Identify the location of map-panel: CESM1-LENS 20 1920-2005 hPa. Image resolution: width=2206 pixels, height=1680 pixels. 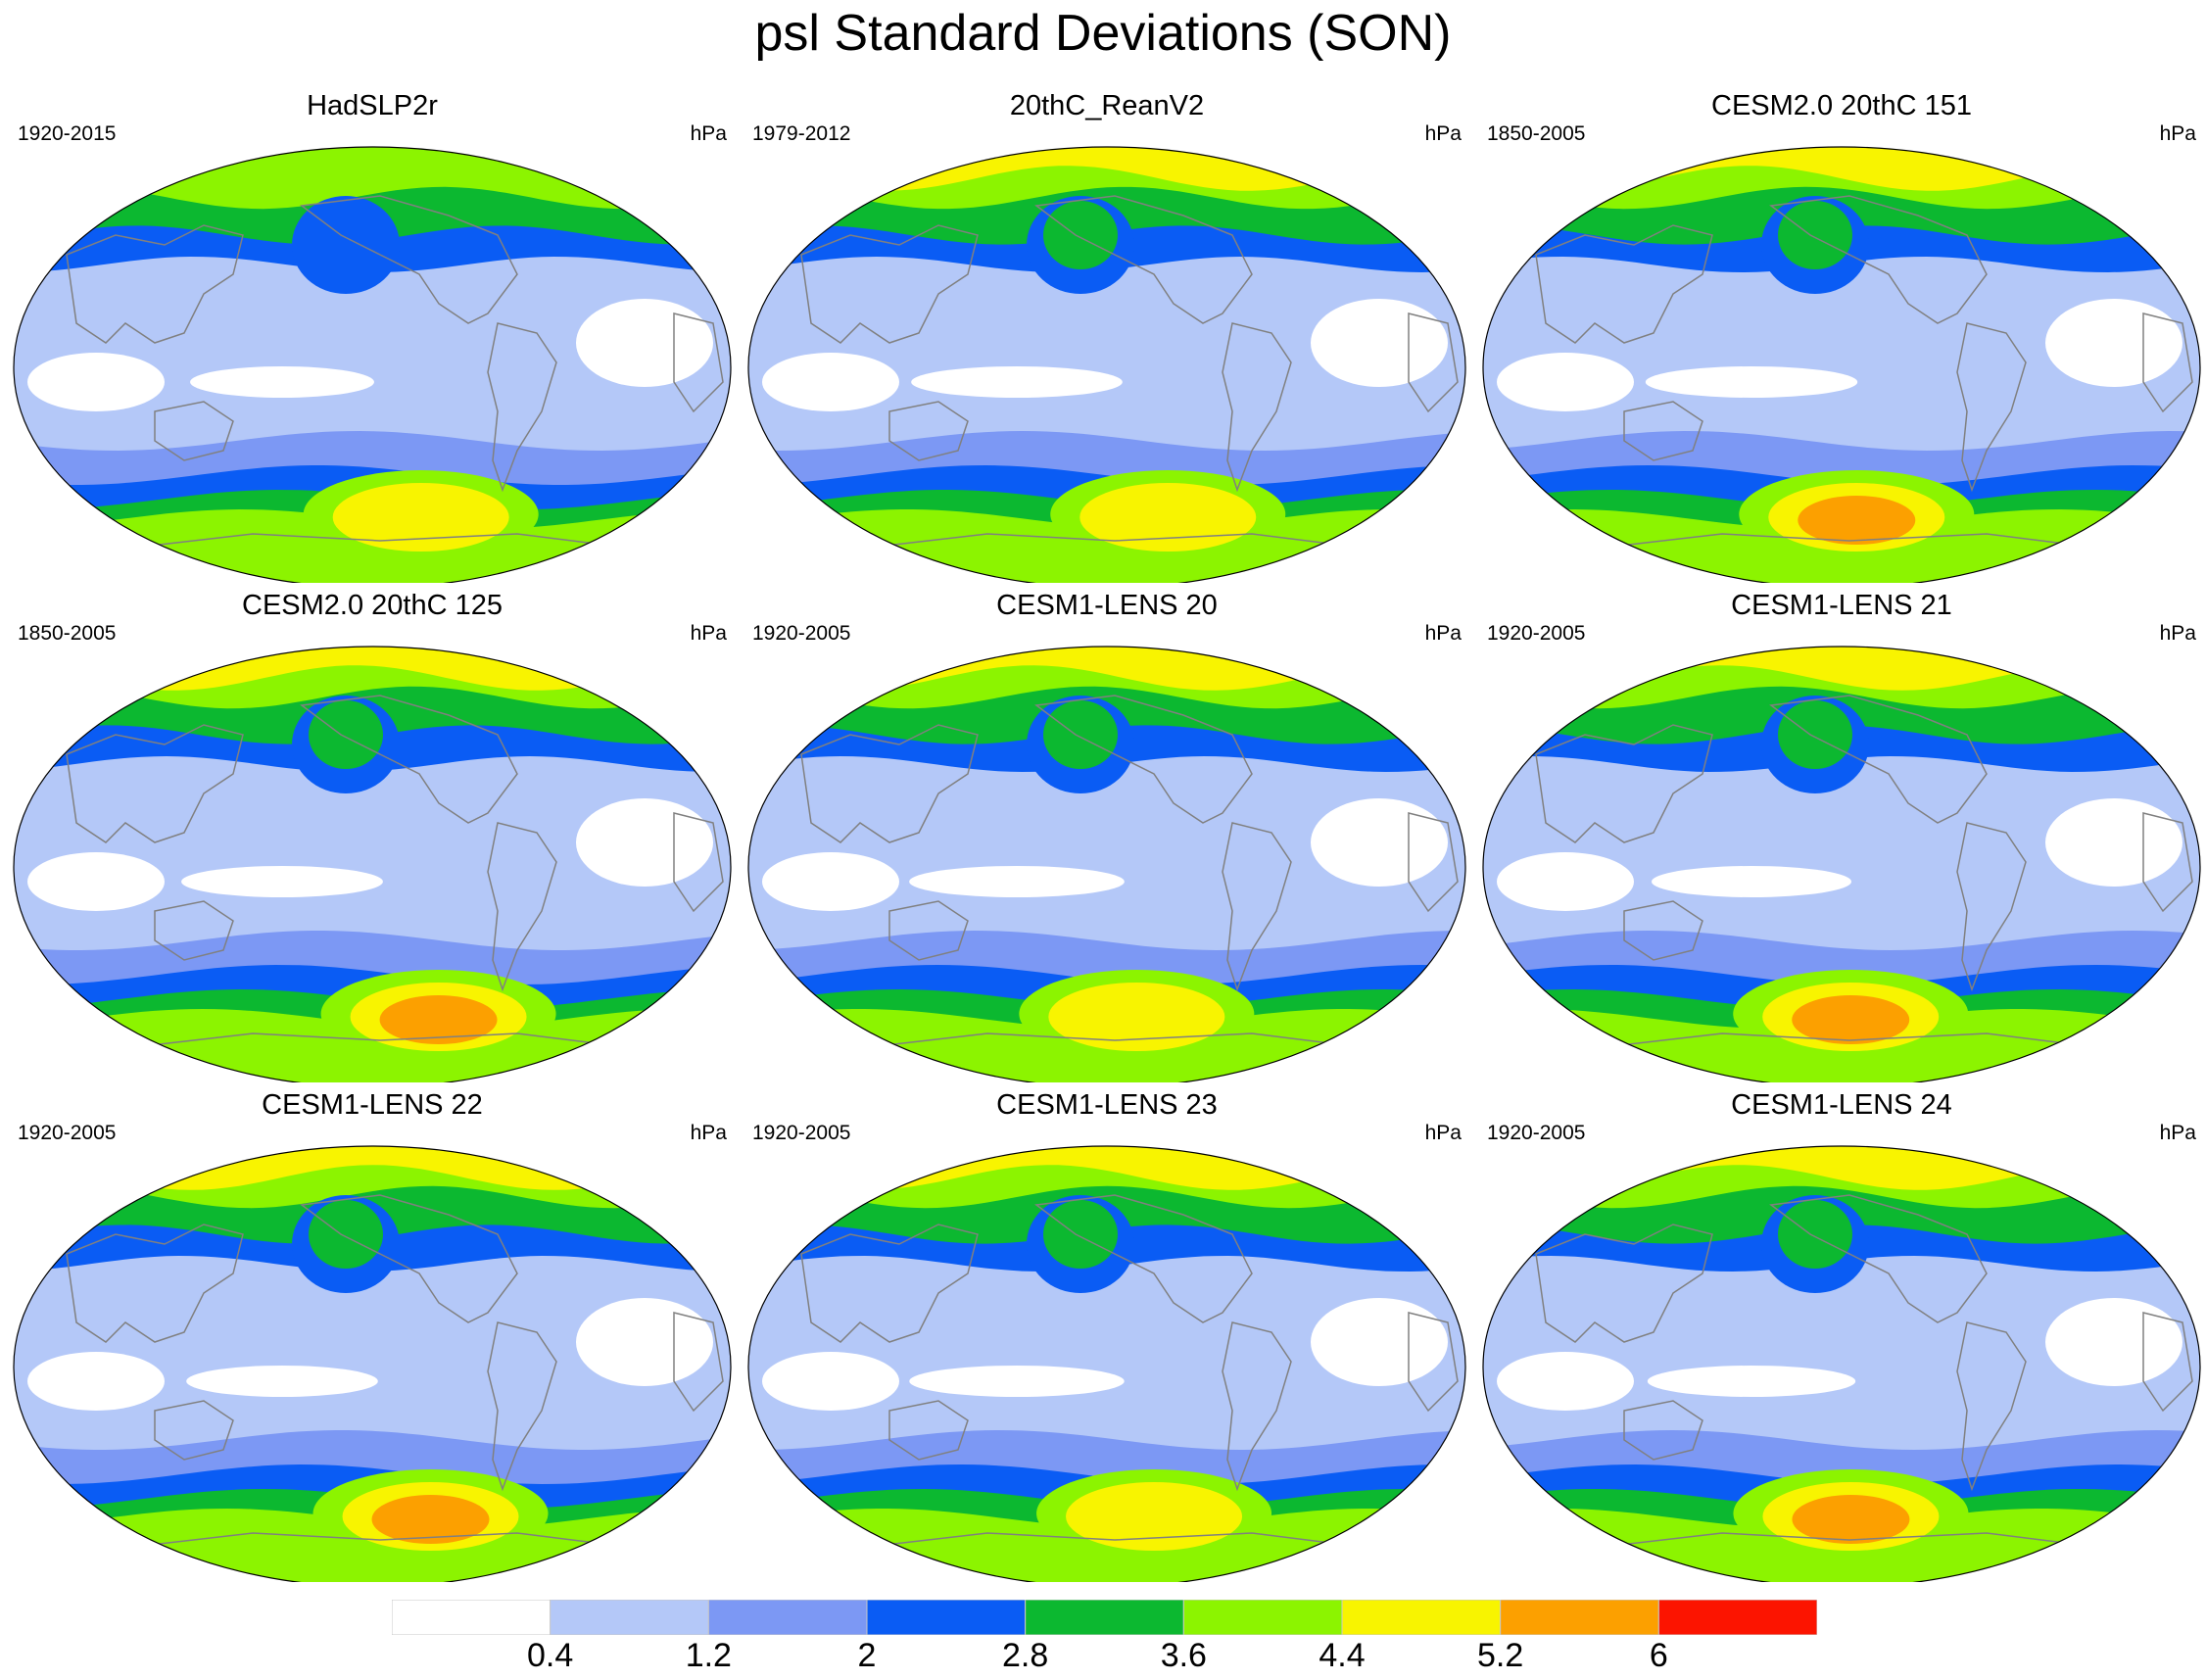
(1107, 835).